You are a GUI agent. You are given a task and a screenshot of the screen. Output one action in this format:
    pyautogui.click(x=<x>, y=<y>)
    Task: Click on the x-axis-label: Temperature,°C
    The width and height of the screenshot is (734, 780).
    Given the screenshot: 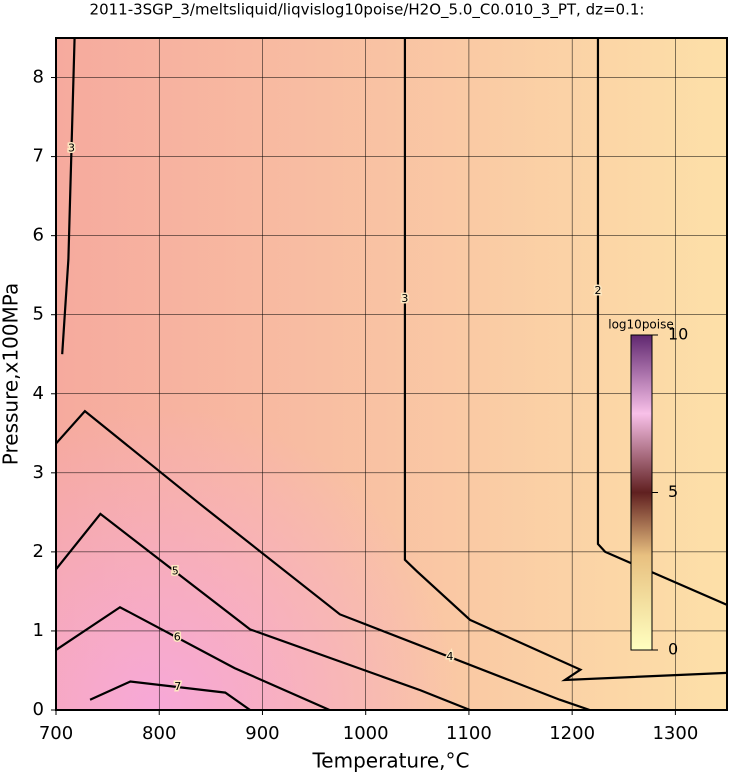 What is the action you would take?
    pyautogui.click(x=390, y=761)
    